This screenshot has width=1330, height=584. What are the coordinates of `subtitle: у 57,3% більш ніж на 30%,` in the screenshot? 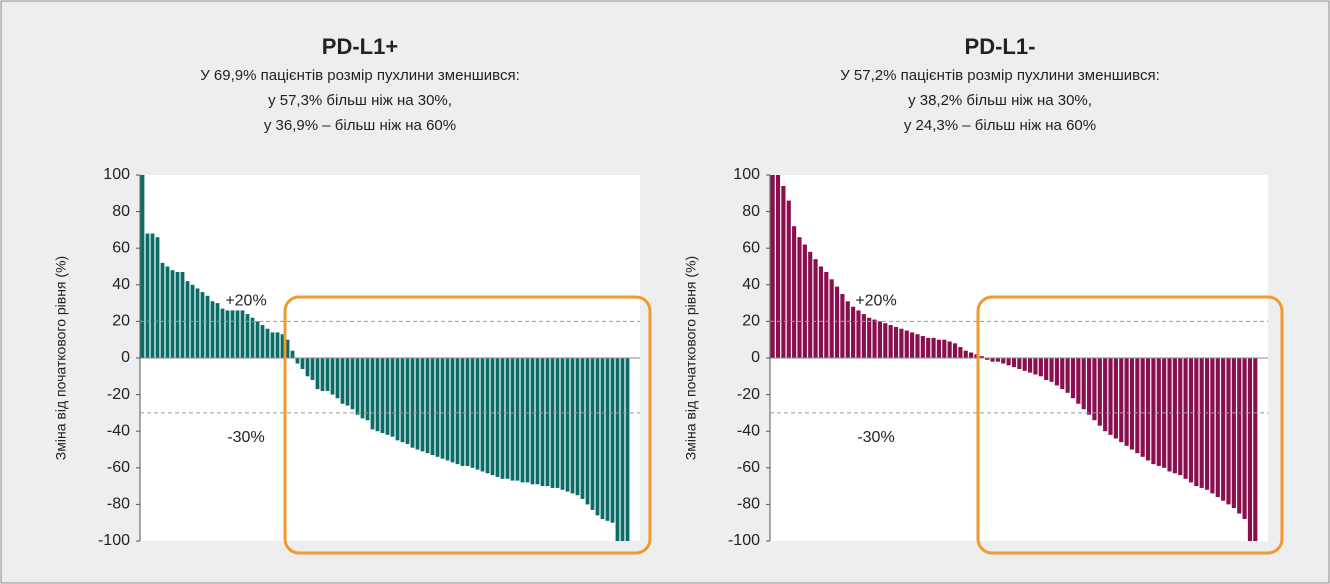 It's located at (360, 100).